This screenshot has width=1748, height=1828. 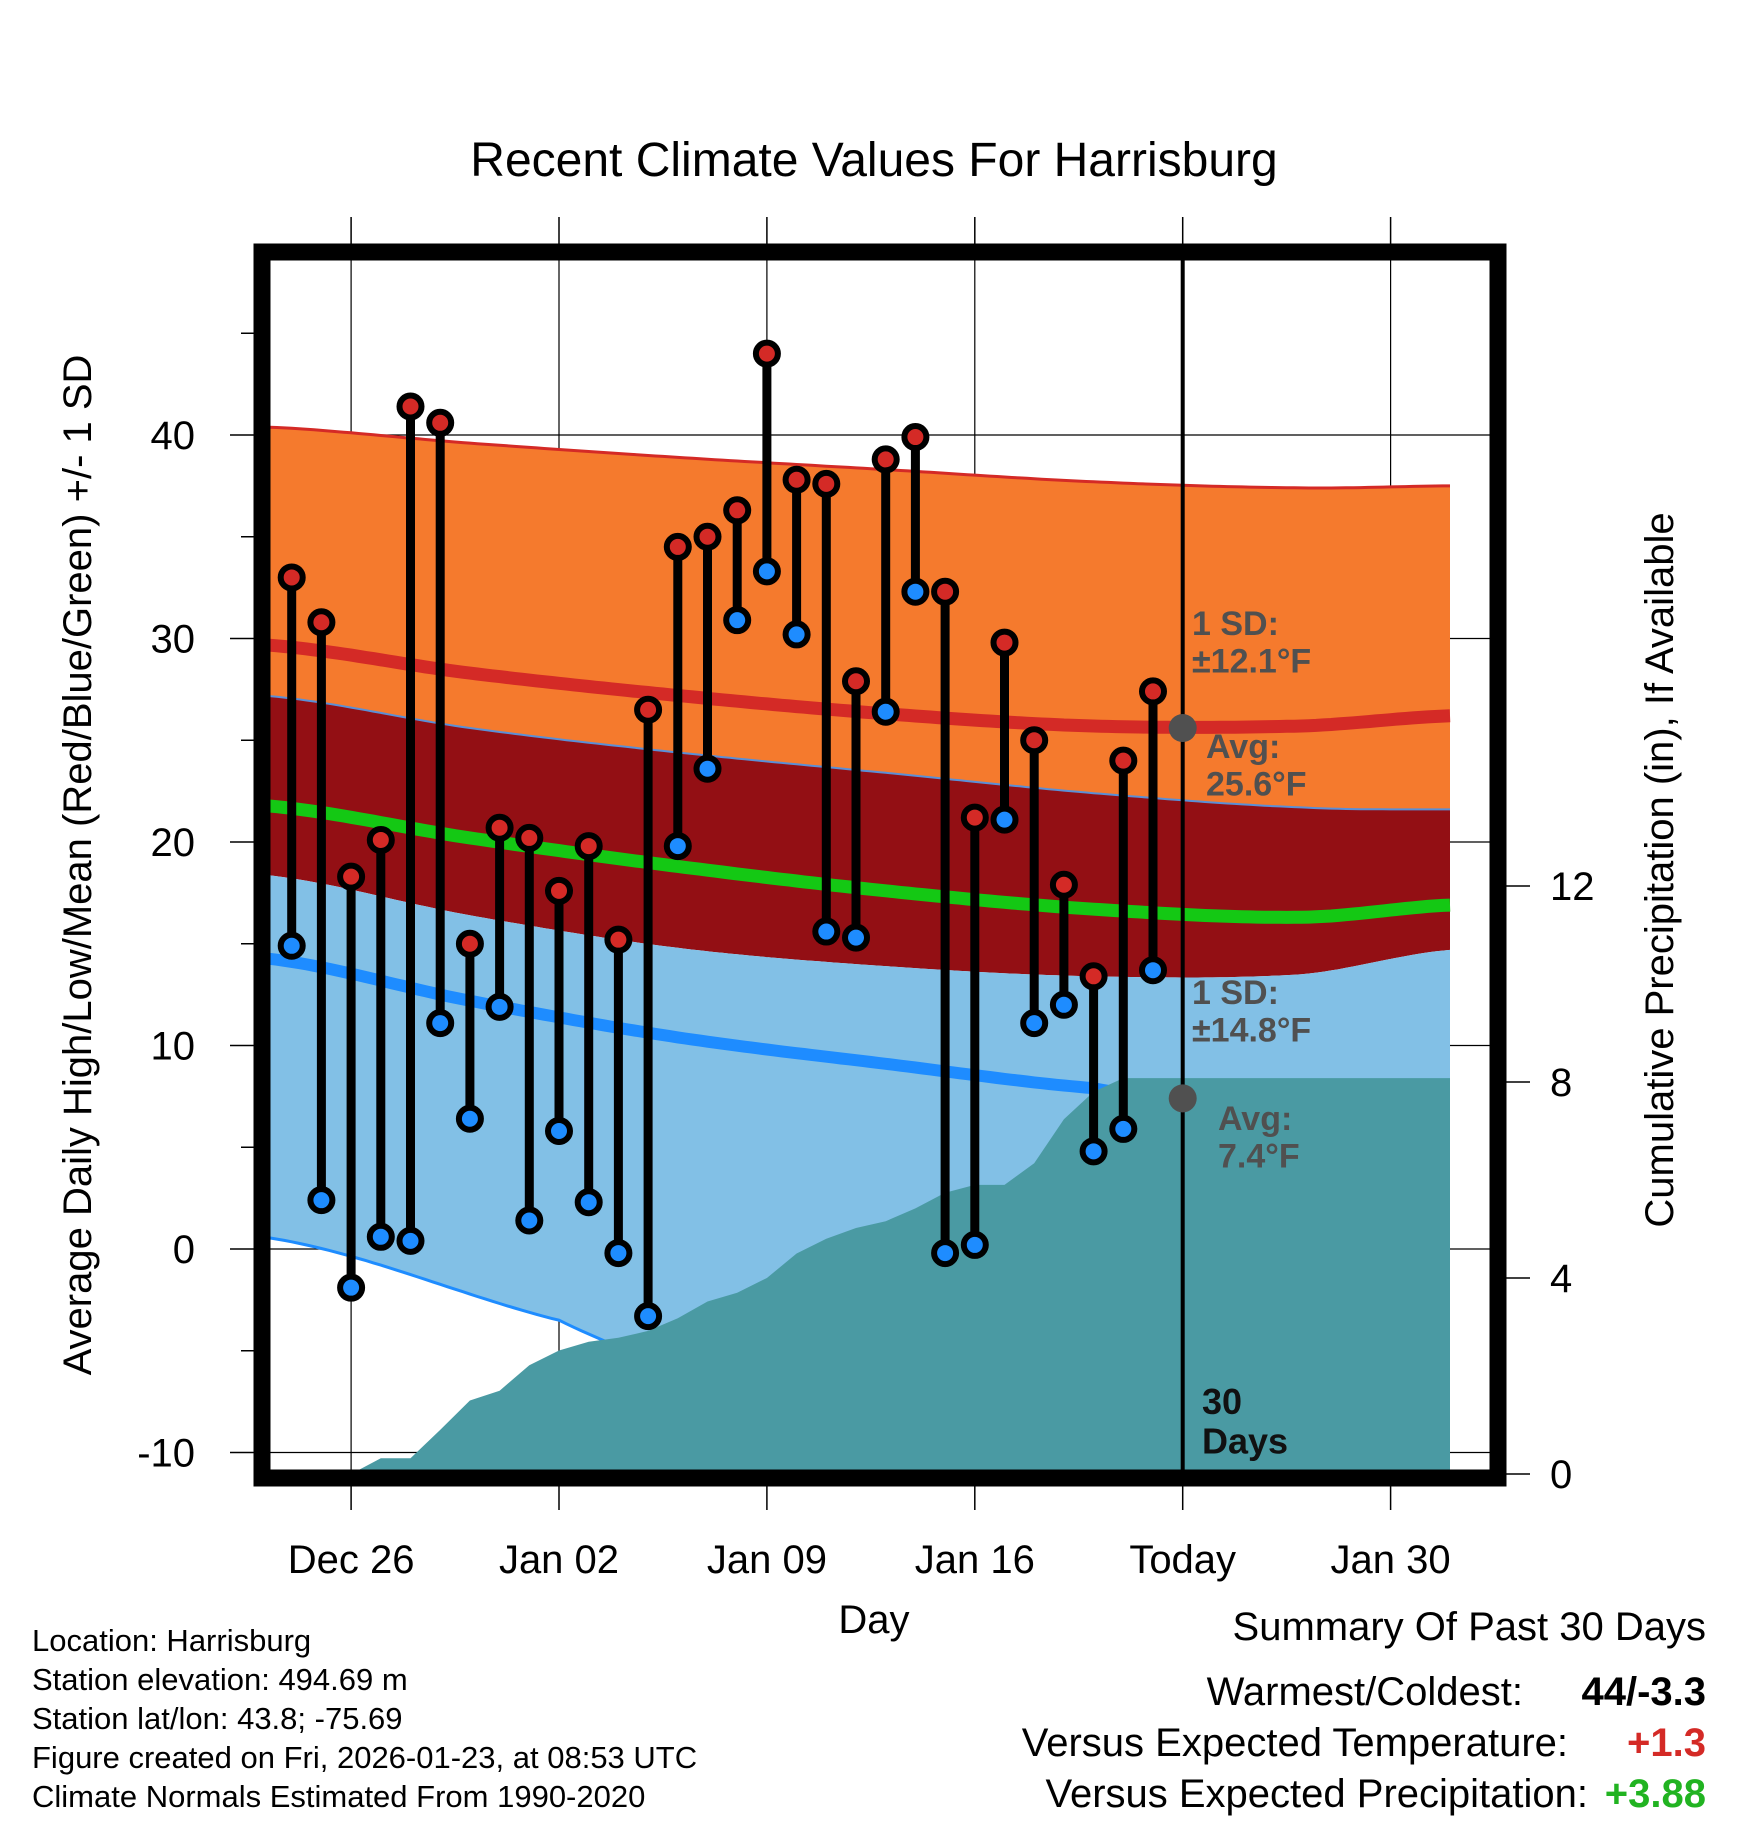 What do you see at coordinates (1251, 1011) in the screenshot?
I see `low-sd-annotation: 1 SD: ±14.8°F` at bounding box center [1251, 1011].